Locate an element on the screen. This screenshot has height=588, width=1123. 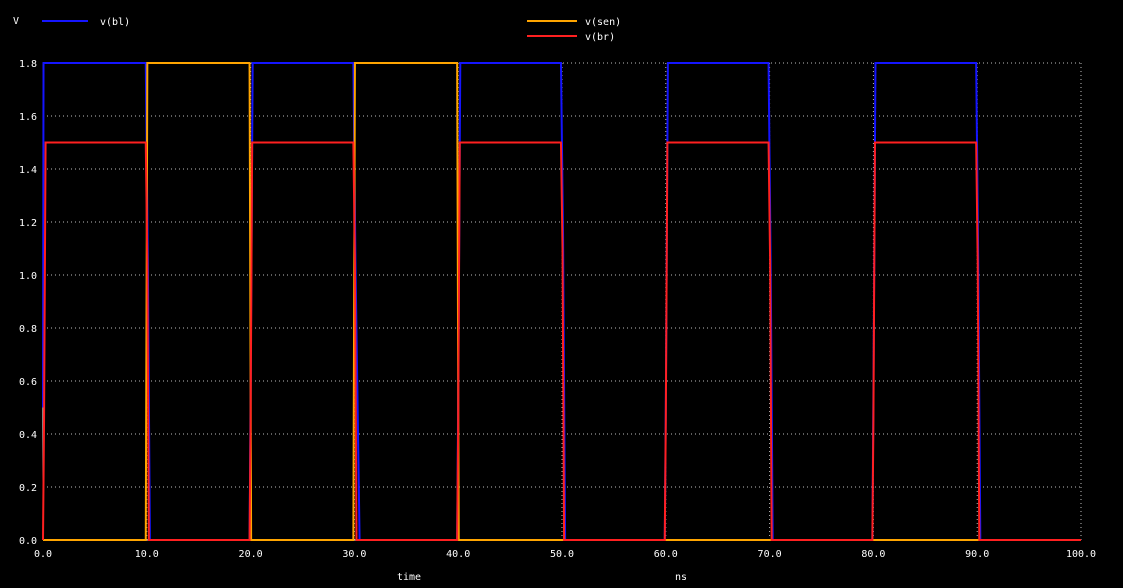
y-tick-label: 0.2 is located at coordinates (28, 488).